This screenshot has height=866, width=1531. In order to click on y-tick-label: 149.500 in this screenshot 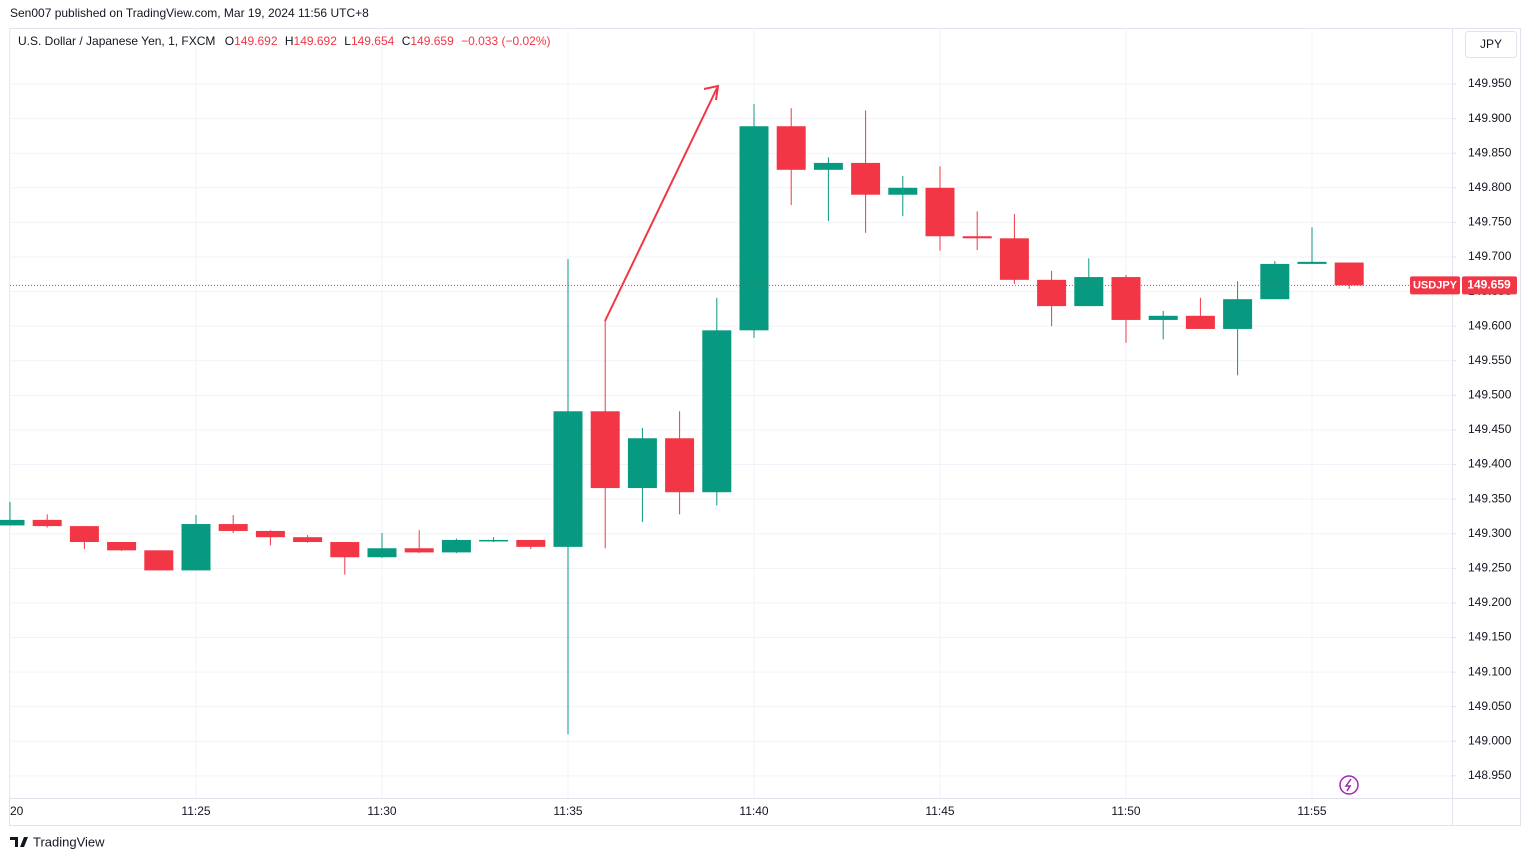, I will do `click(1490, 395)`.